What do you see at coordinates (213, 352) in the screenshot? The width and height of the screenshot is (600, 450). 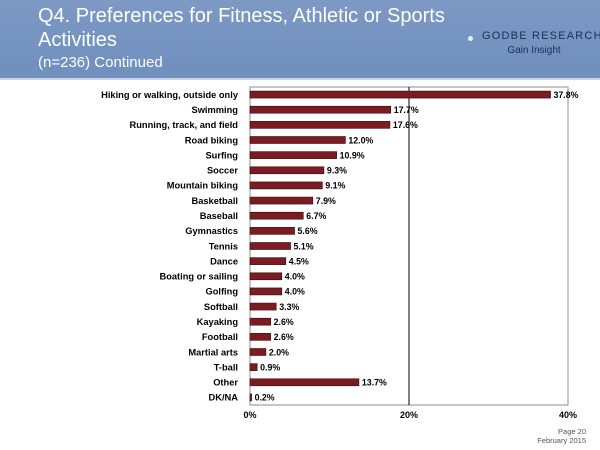 I see `category-label: Martial arts` at bounding box center [213, 352].